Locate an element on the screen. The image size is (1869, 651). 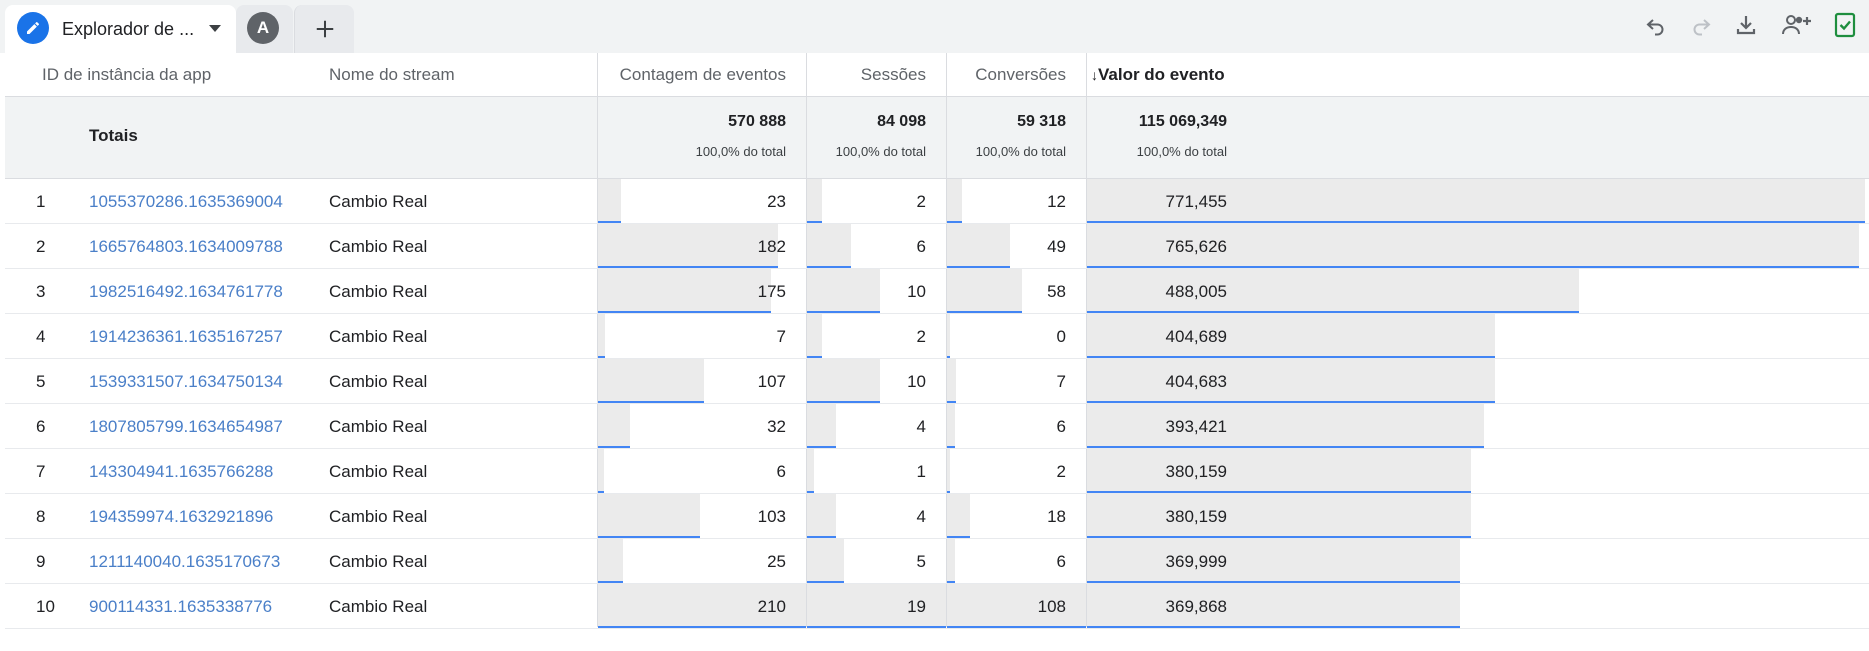
app-instance-id-link: 1055370286.1635369004 is located at coordinates (186, 201).